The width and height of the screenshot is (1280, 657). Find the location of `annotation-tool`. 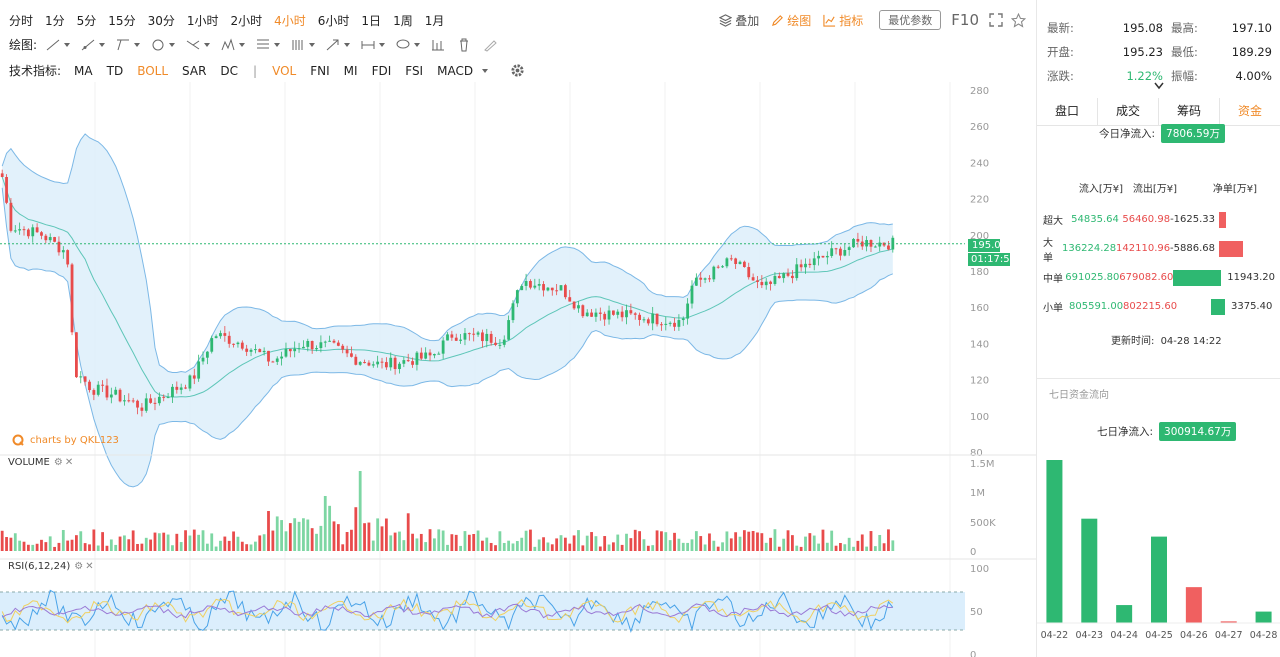

annotation-tool is located at coordinates (408, 45).